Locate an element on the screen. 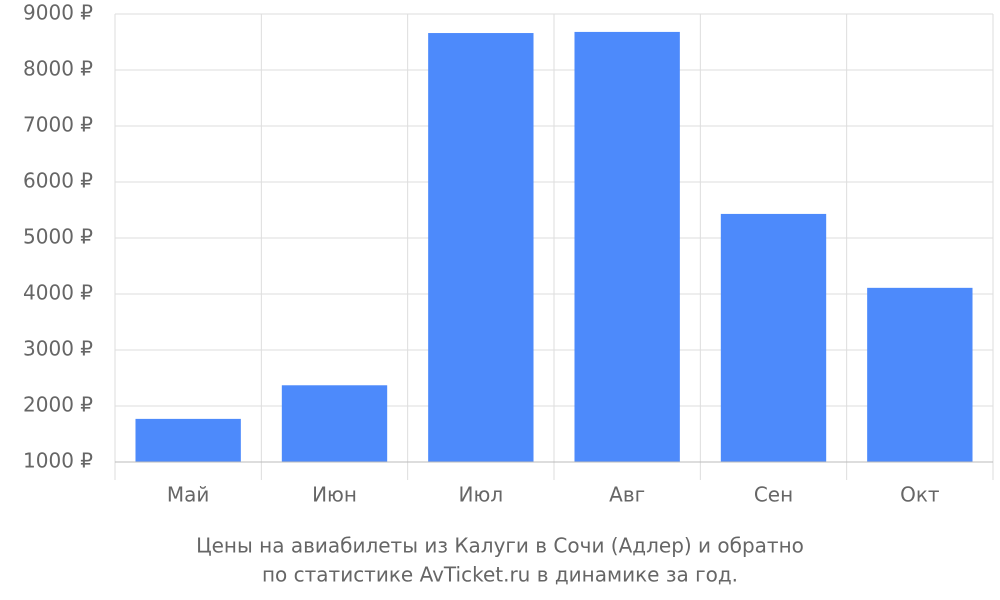  x-tick-label: Июн is located at coordinates (334, 495).